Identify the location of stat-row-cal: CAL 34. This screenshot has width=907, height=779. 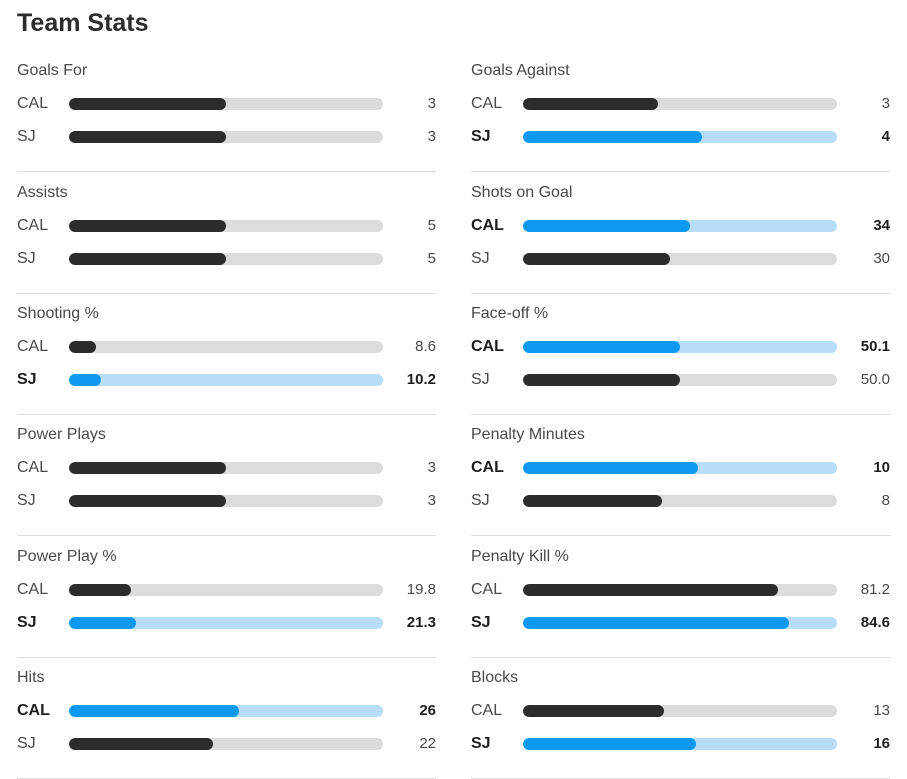
(680, 226).